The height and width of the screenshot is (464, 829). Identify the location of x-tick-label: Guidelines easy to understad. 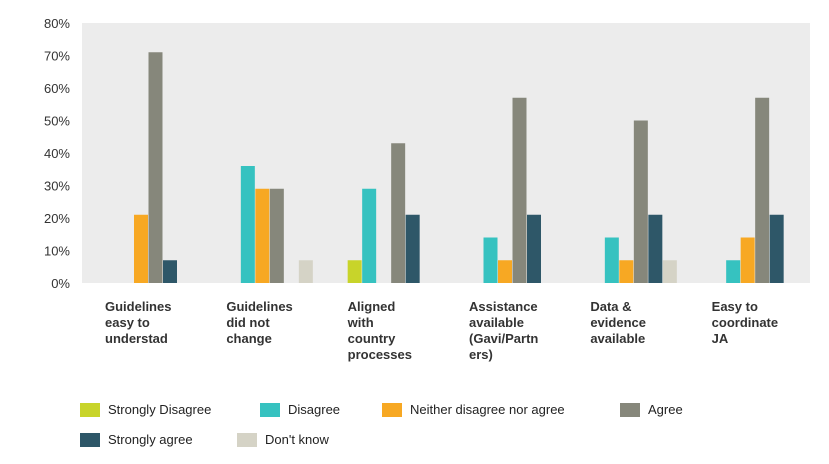
(138, 322).